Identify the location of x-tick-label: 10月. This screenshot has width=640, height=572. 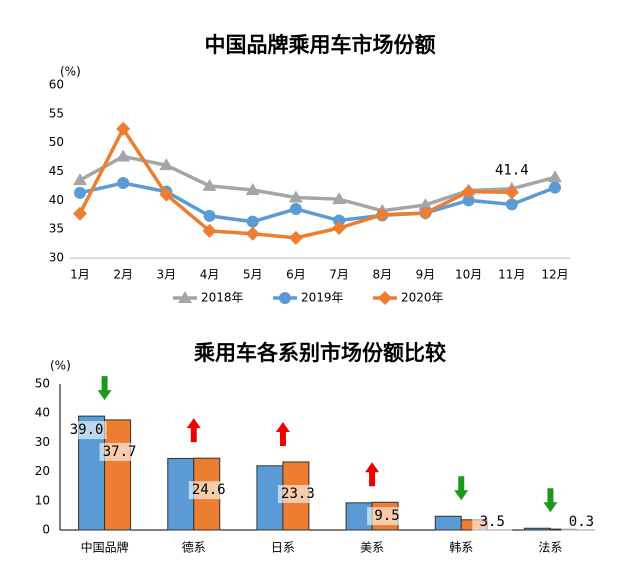
(468, 275).